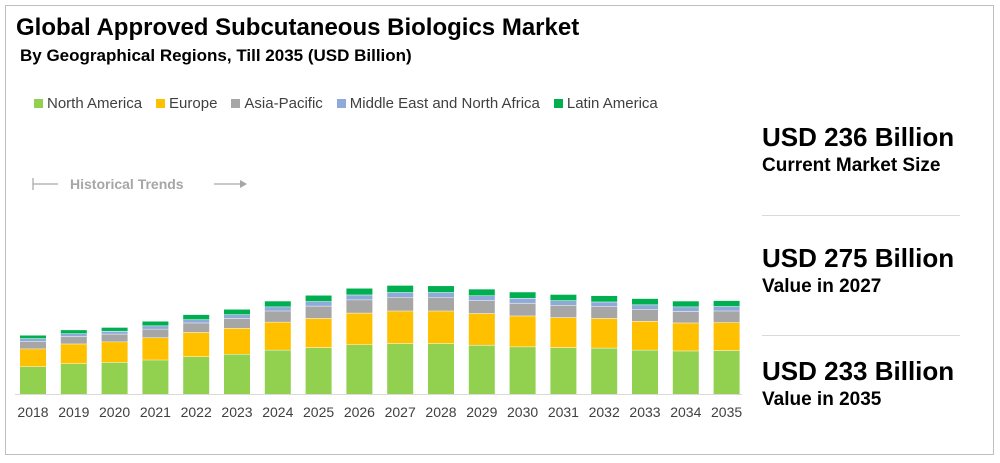 The width and height of the screenshot is (1000, 463). I want to click on x-tick-label: 2033, so click(644, 412).